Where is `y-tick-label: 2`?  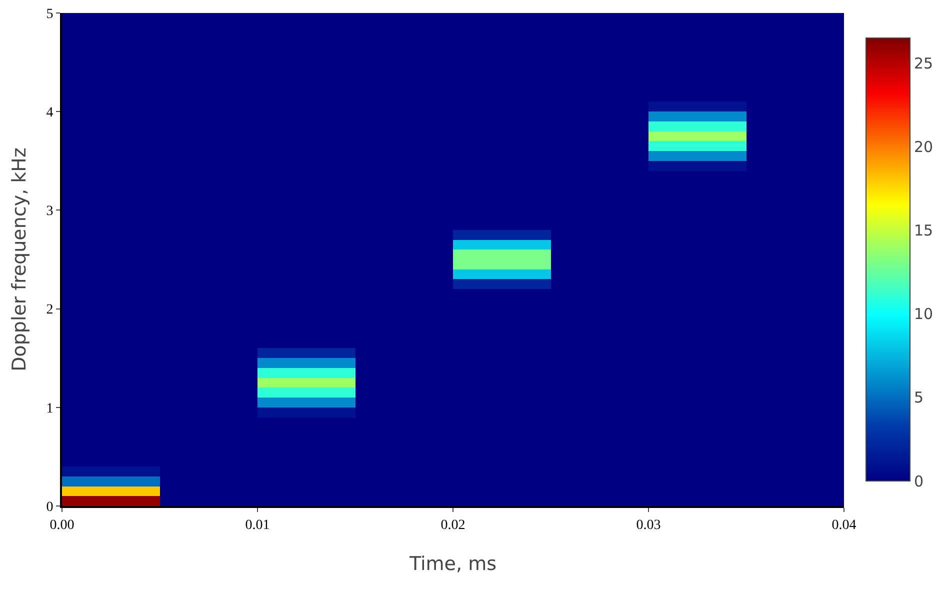
y-tick-label: 2 is located at coordinates (50, 310).